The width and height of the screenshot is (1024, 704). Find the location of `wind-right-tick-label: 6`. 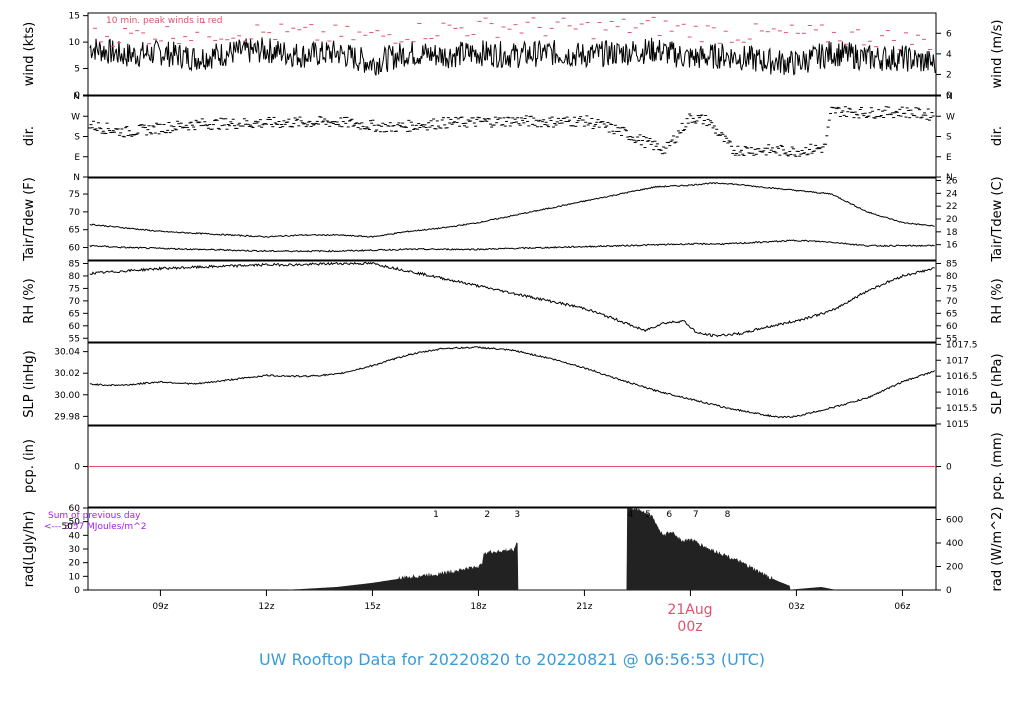

wind-right-tick-label: 6 is located at coordinates (949, 34).